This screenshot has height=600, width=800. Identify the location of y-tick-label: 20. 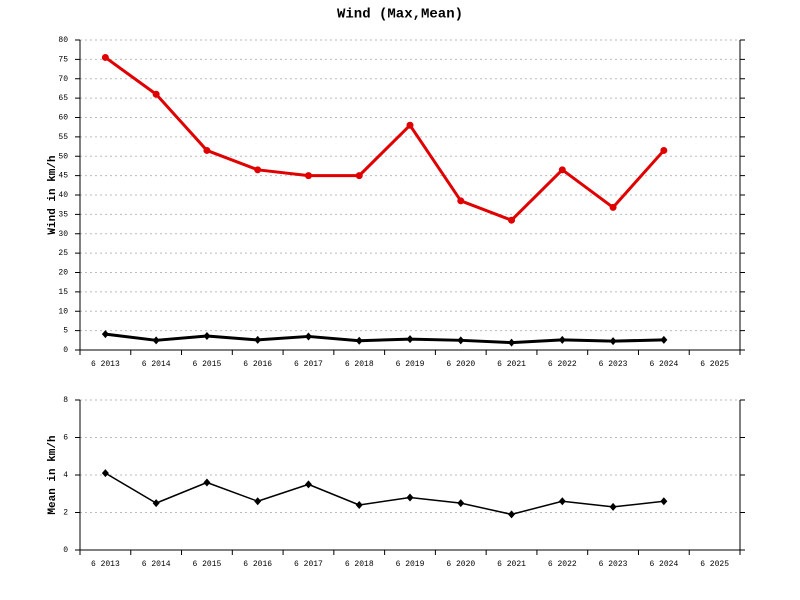
(63, 273).